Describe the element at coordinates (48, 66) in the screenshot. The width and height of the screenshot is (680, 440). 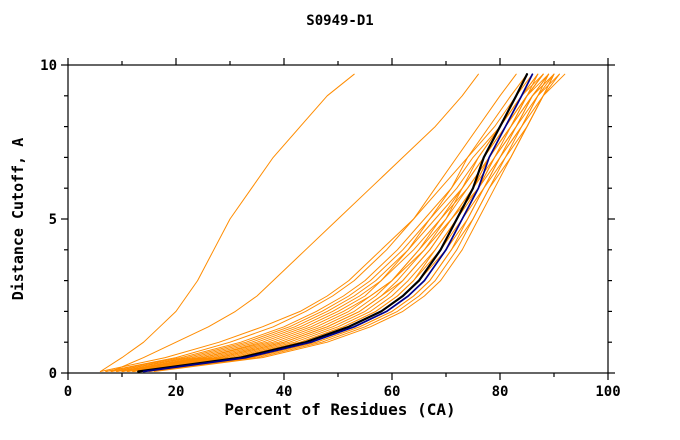
I see `y-tick-label: 10` at that location.